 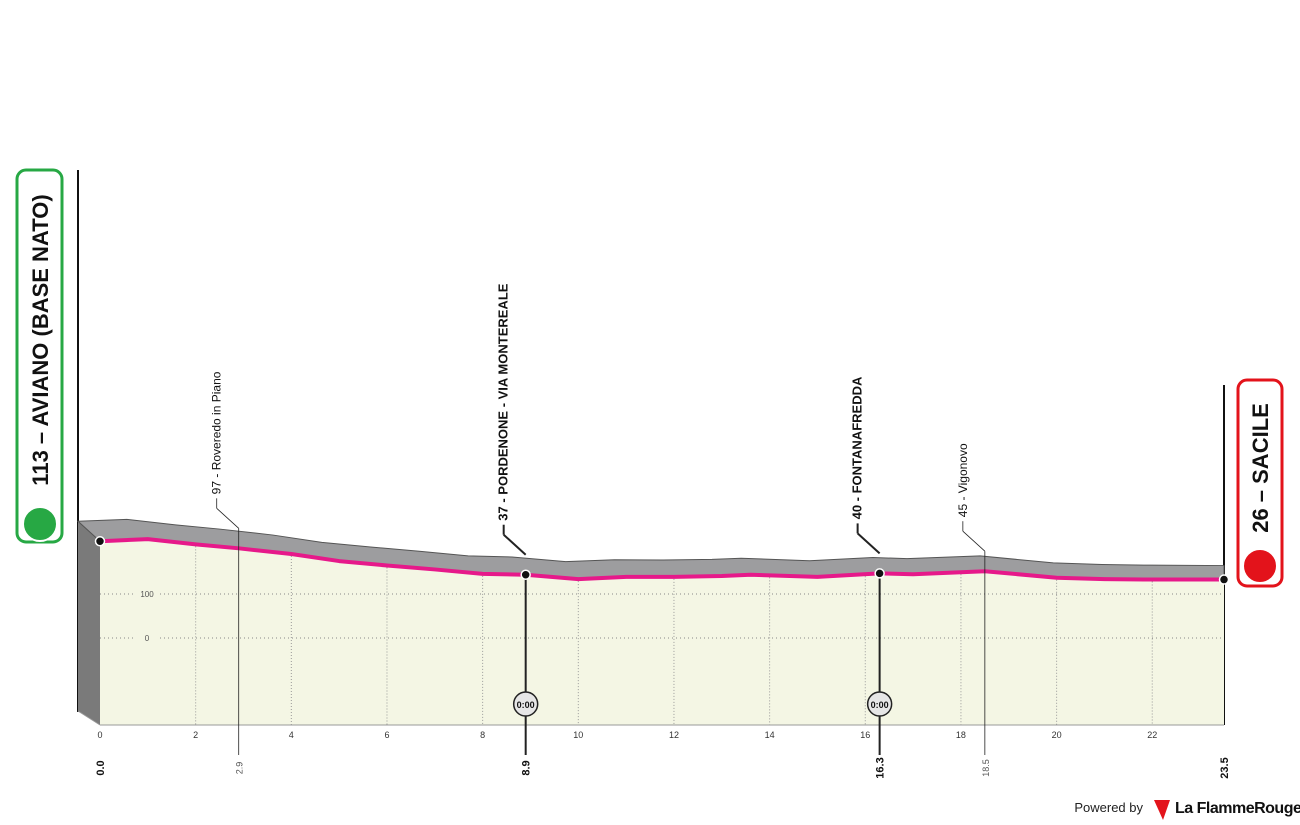 I want to click on footer-powered: Powered by, so click(x=1108, y=807).